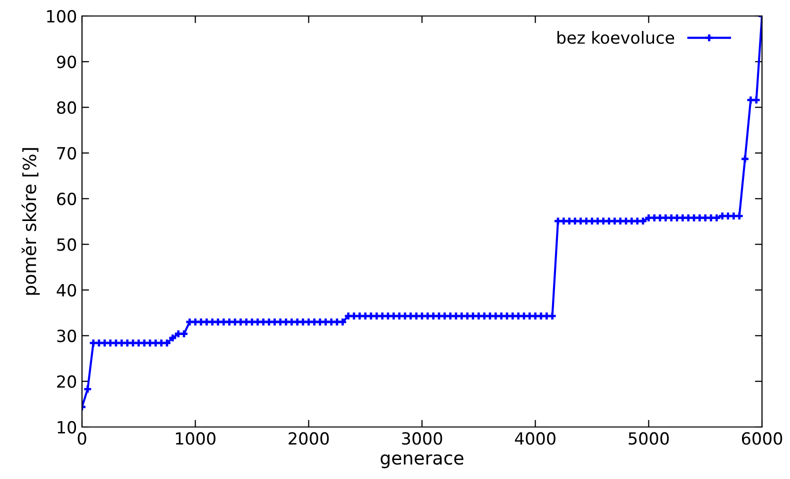 The height and width of the screenshot is (479, 790). Describe the element at coordinates (61, 16) in the screenshot. I see `y-tick-label: 100` at that location.